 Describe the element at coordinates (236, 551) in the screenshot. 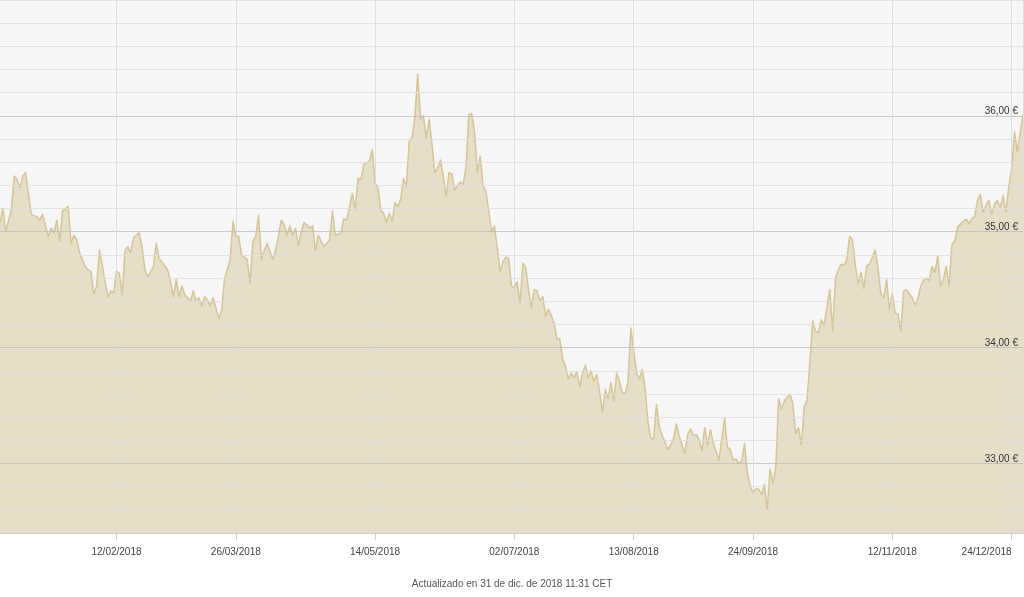

I see `x-tick-label: 26/03/2018` at that location.